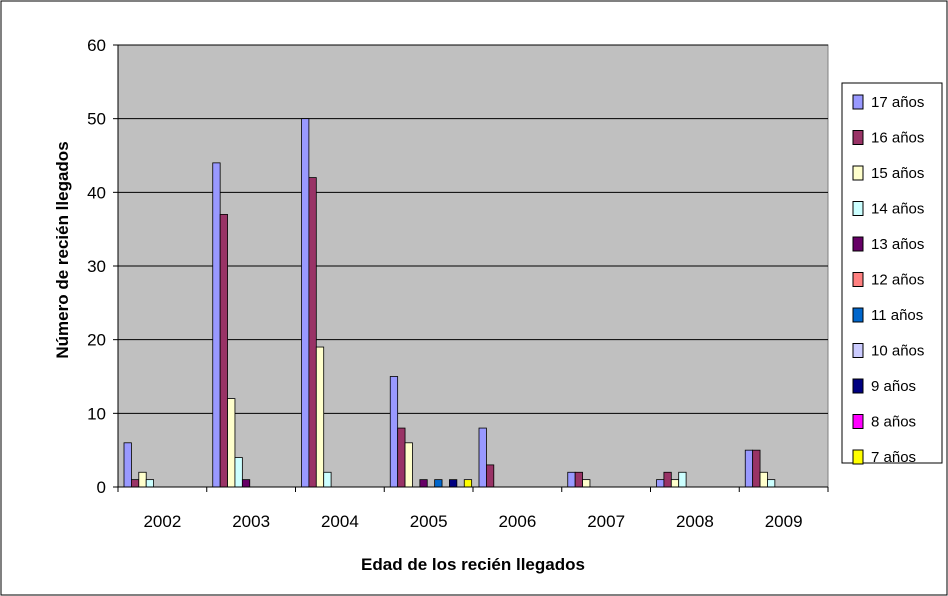  What do you see at coordinates (96, 45) in the screenshot?
I see `y-tick-label: 60` at bounding box center [96, 45].